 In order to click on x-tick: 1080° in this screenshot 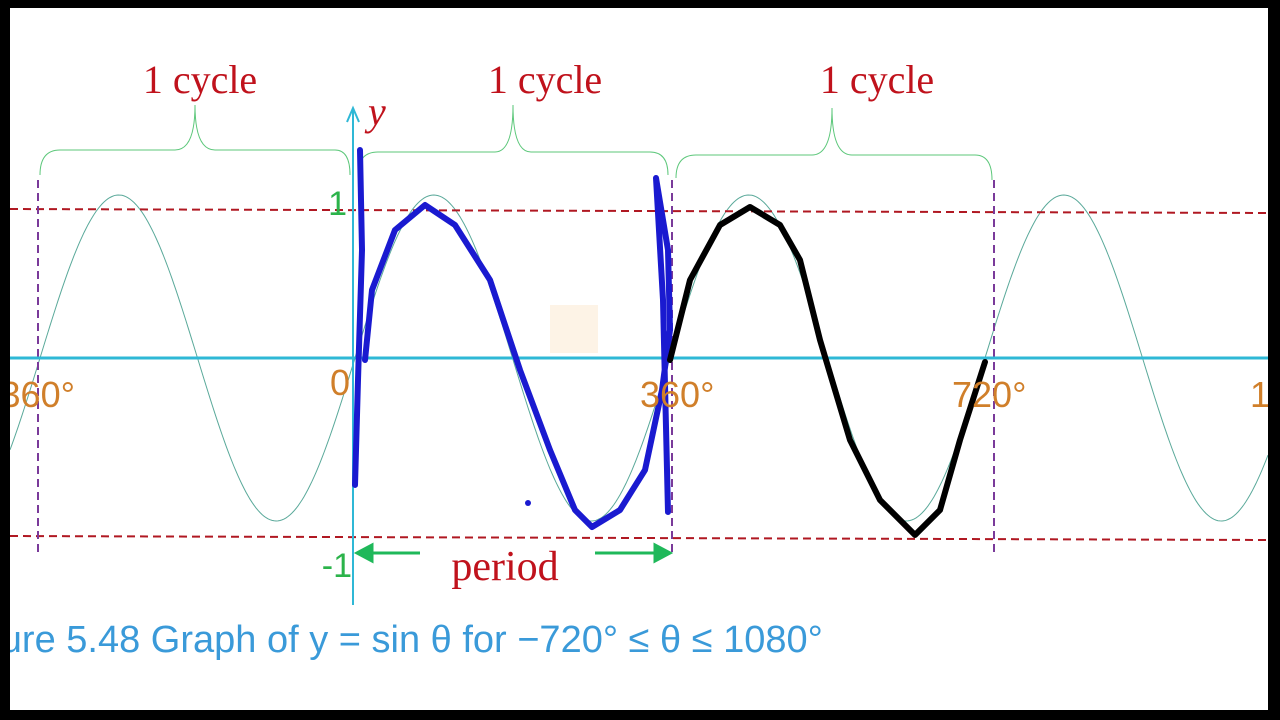, I will do `click(1265, 394)`.